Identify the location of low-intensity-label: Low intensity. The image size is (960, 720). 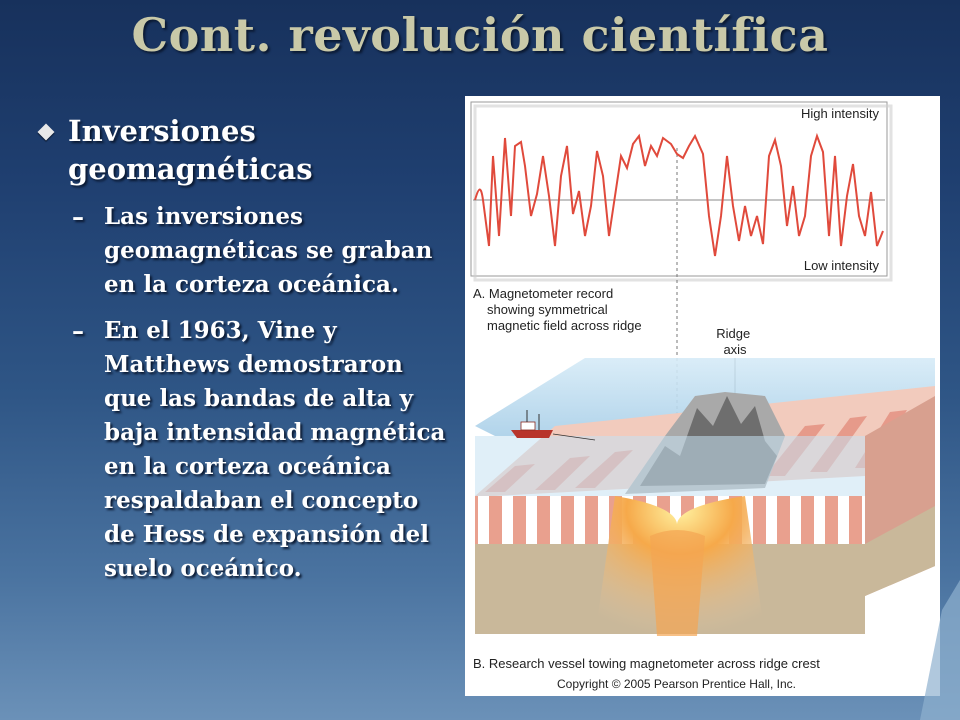
(842, 265).